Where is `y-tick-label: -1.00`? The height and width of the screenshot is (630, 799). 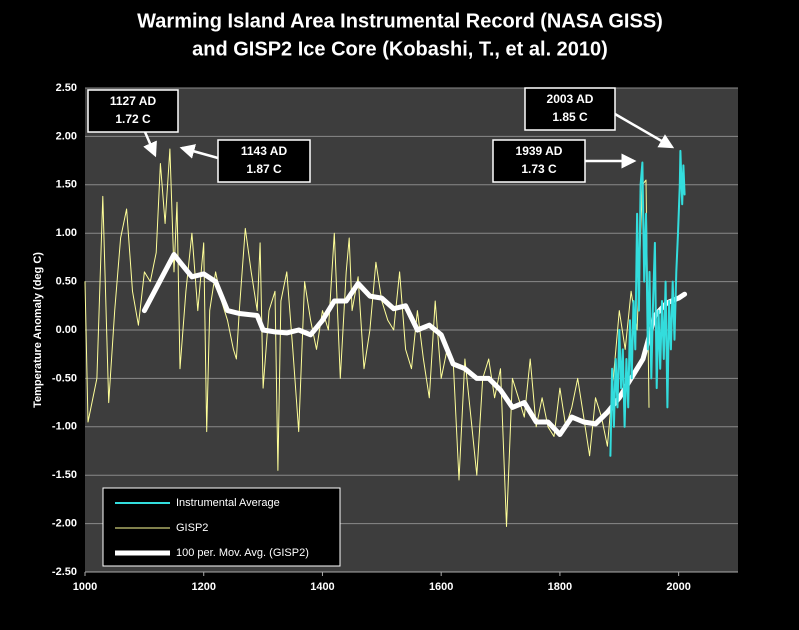 y-tick-label: -1.00 is located at coordinates (64, 427).